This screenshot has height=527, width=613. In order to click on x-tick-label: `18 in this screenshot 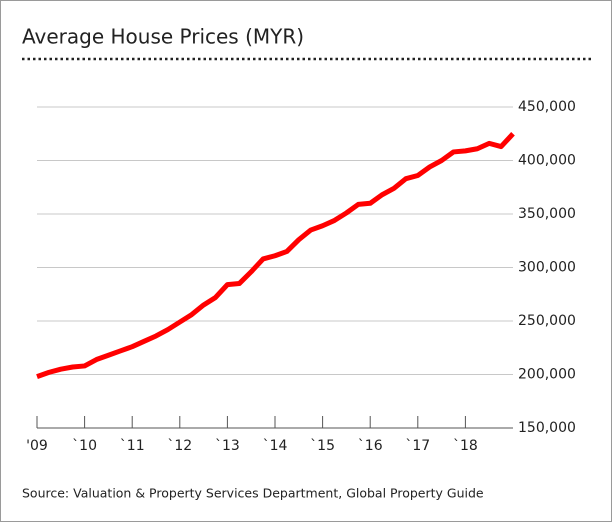, I will do `click(465, 446)`.